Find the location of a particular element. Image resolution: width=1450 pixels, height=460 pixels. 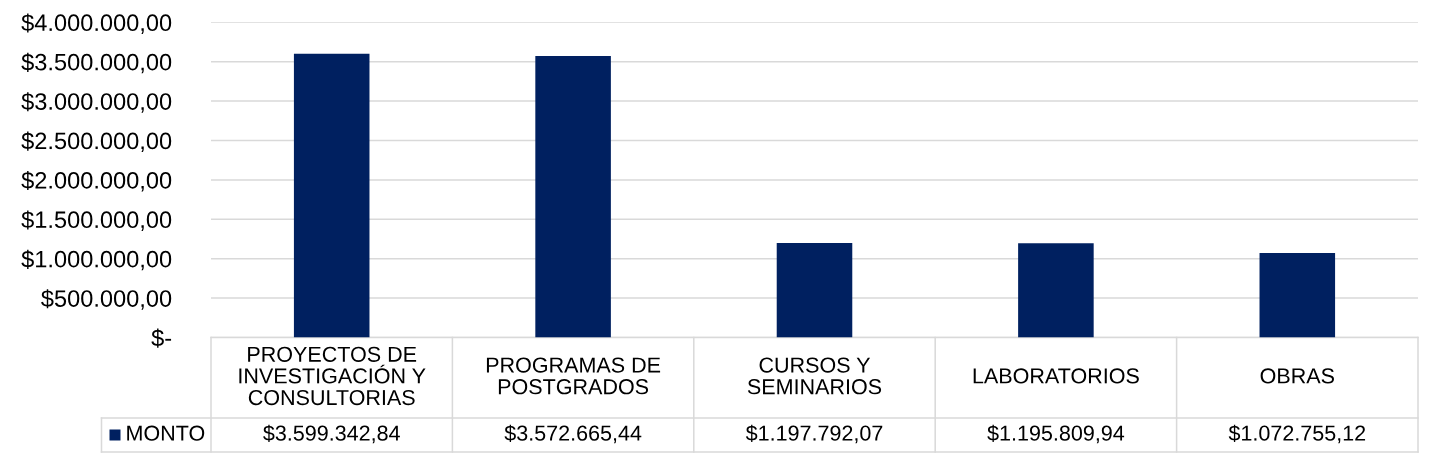

x-tick-label: LABORATORIOS is located at coordinates (1056, 376).